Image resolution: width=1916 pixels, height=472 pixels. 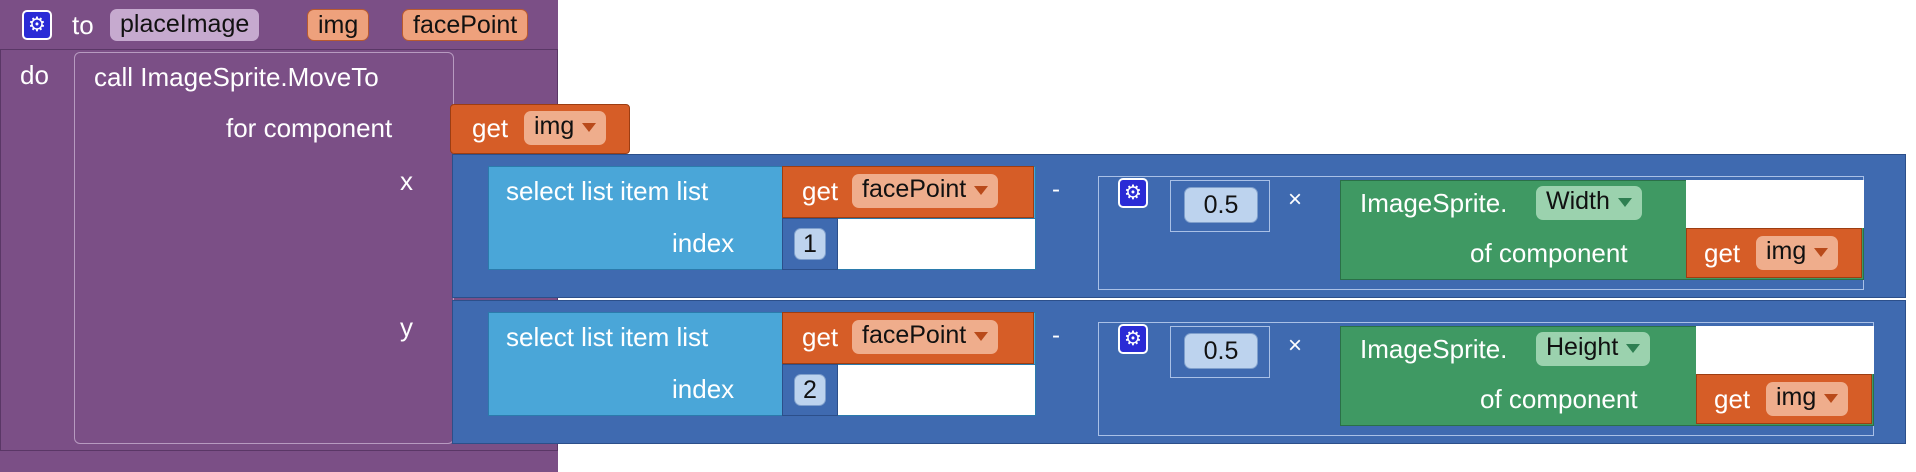 I want to click on param-img: img, so click(x=338, y=25).